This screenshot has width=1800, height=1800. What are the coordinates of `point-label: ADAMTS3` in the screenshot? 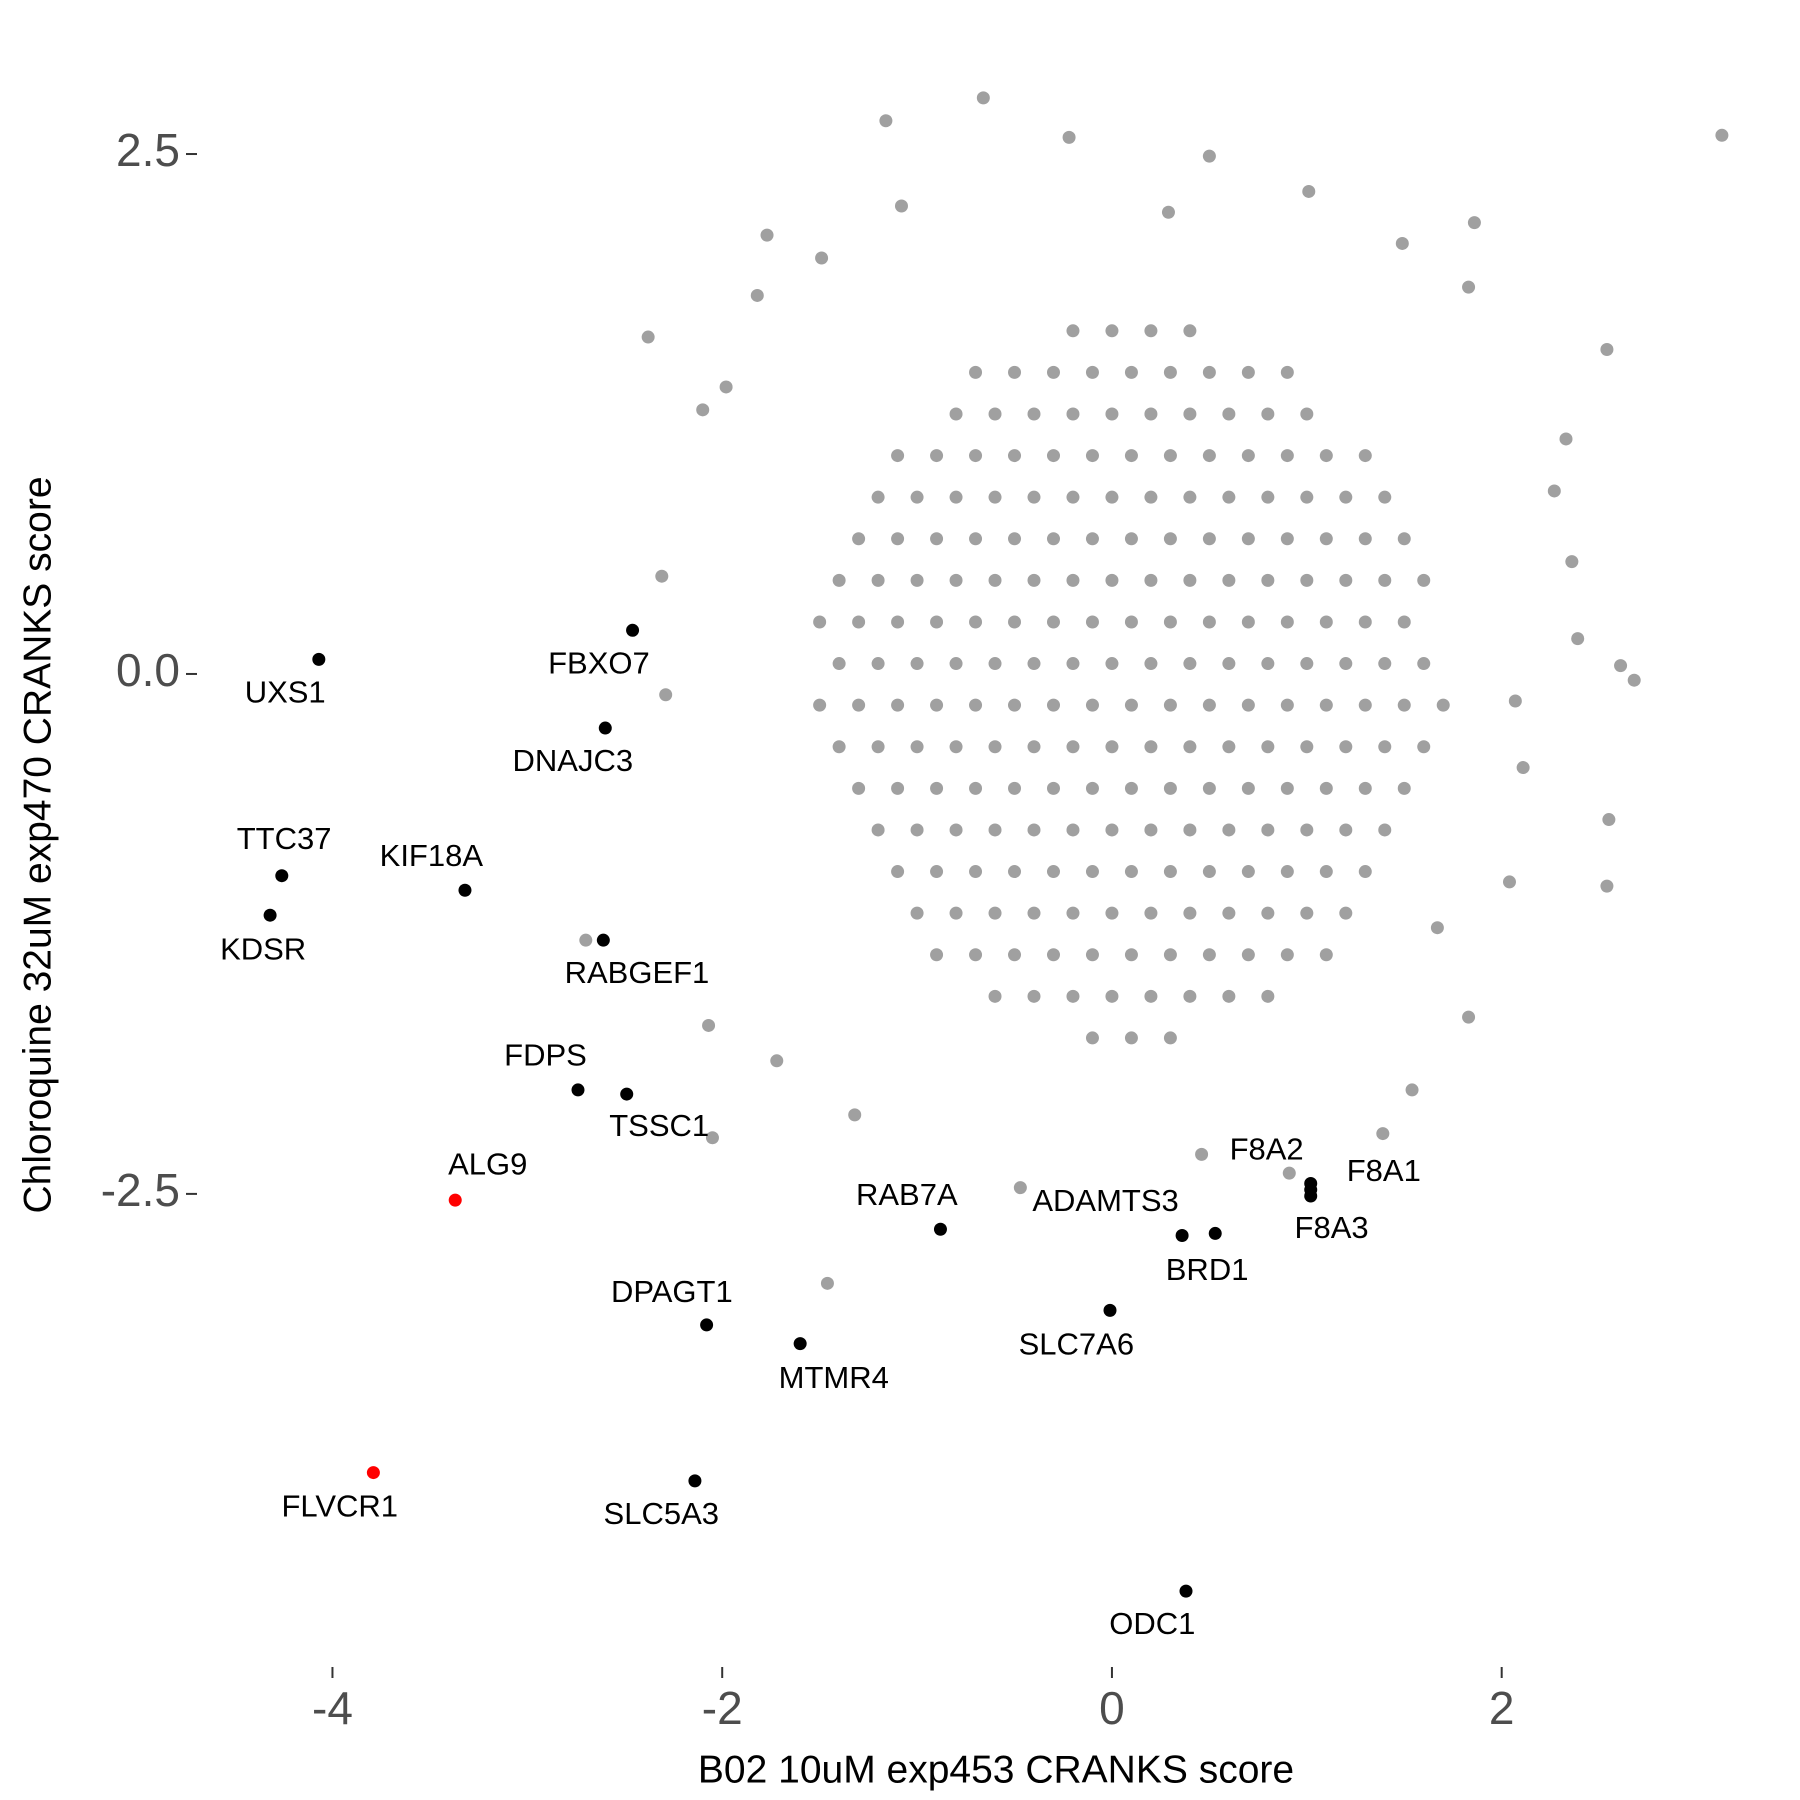 It's located at (1105, 1200).